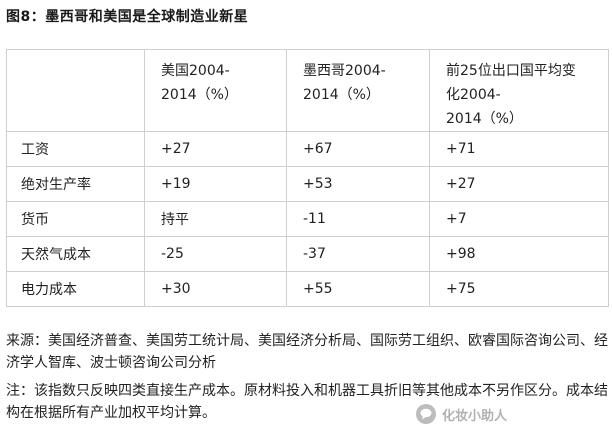 The height and width of the screenshot is (441, 612). What do you see at coordinates (75, 254) in the screenshot?
I see `row-label: 天然气成本` at bounding box center [75, 254].